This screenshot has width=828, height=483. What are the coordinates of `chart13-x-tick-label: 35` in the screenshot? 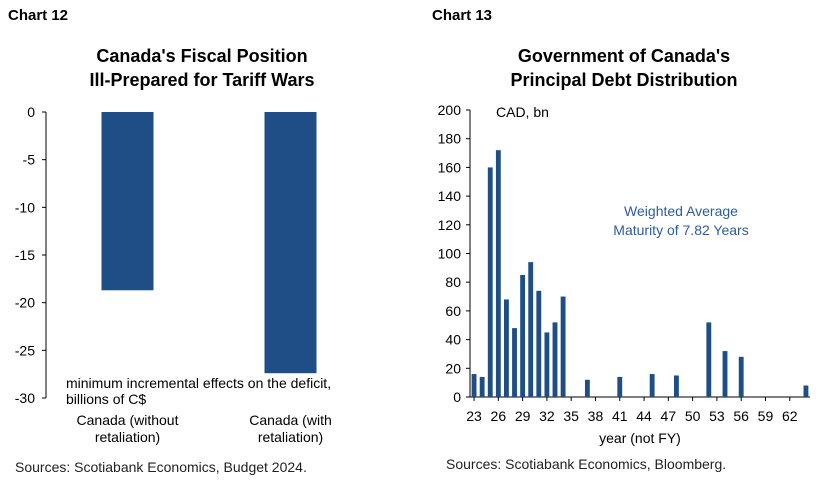 It's located at (571, 416).